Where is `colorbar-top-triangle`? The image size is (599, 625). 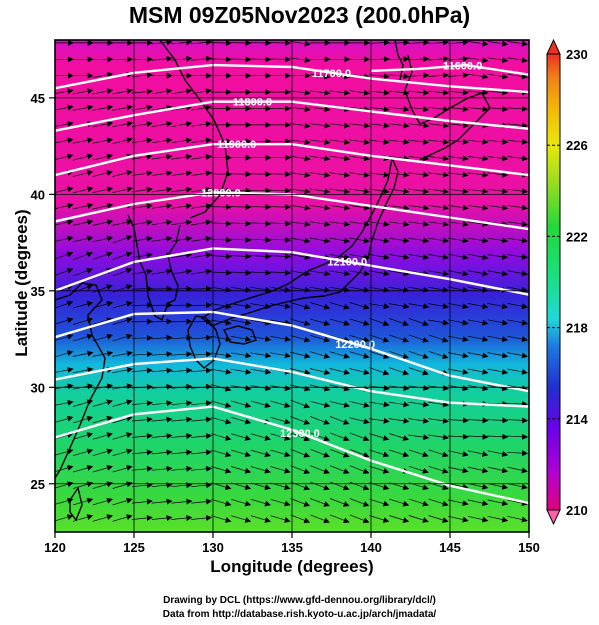 colorbar-top-triangle is located at coordinates (553, 46).